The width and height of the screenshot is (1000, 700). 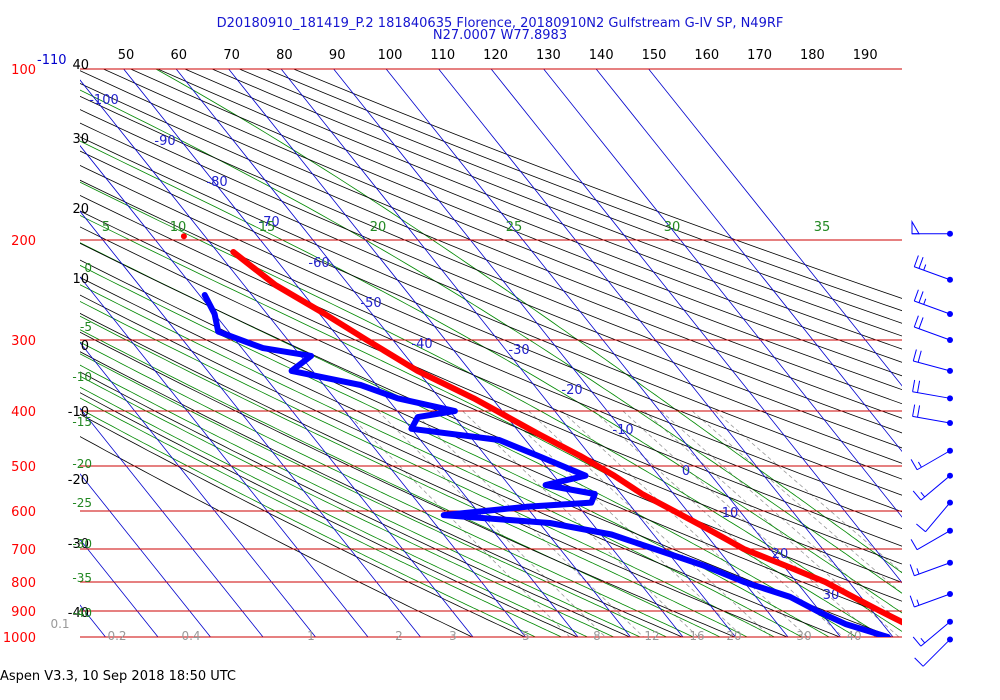 I want to click on top-axis-label: 140, so click(x=601, y=55).